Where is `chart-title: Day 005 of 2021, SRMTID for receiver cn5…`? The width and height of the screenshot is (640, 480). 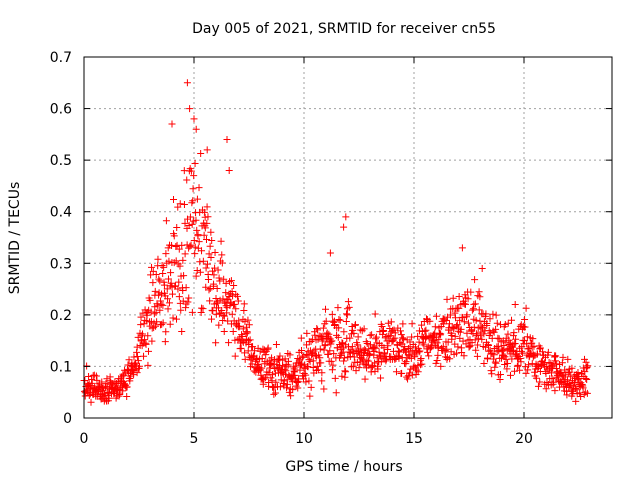
chart-title: Day 005 of 2021, SRMTID for receiver cn5… is located at coordinates (344, 29).